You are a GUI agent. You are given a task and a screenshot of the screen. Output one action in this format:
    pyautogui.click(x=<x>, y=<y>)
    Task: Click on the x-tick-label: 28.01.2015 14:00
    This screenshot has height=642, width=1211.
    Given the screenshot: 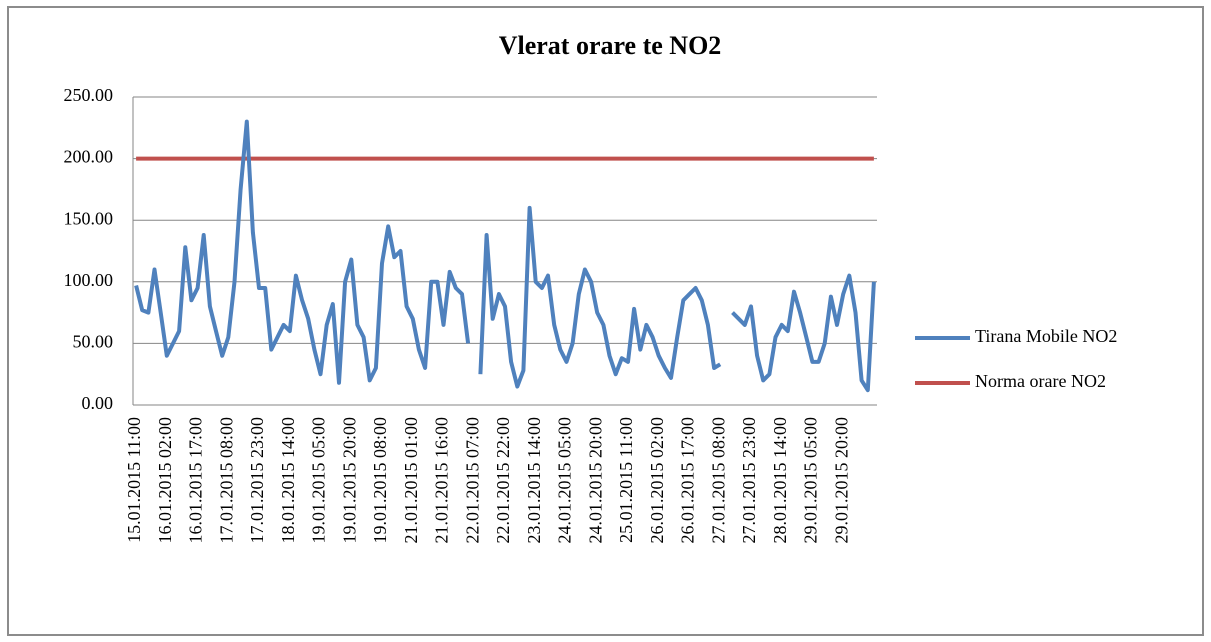 What is the action you would take?
    pyautogui.click(x=780, y=480)
    